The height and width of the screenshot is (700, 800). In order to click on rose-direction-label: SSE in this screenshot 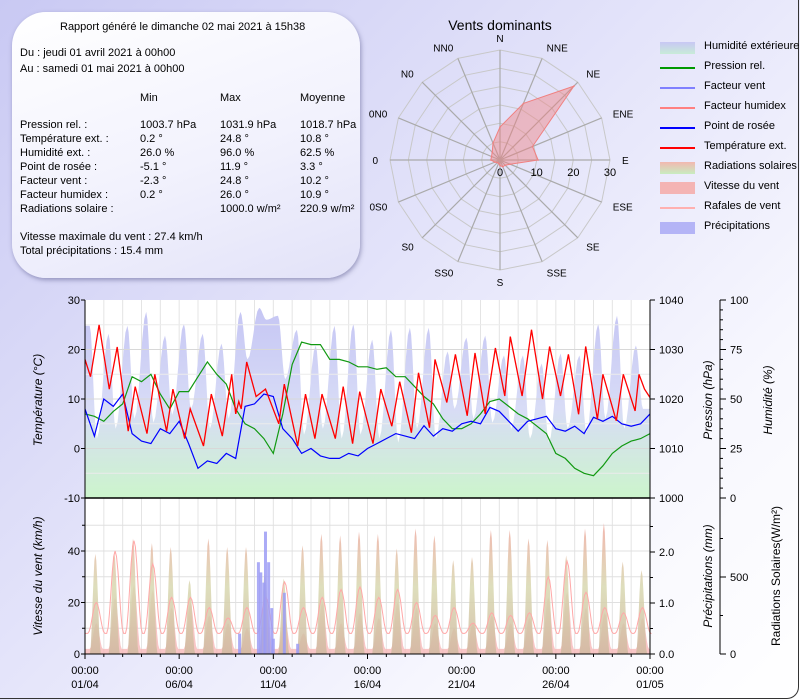, I will do `click(557, 274)`.